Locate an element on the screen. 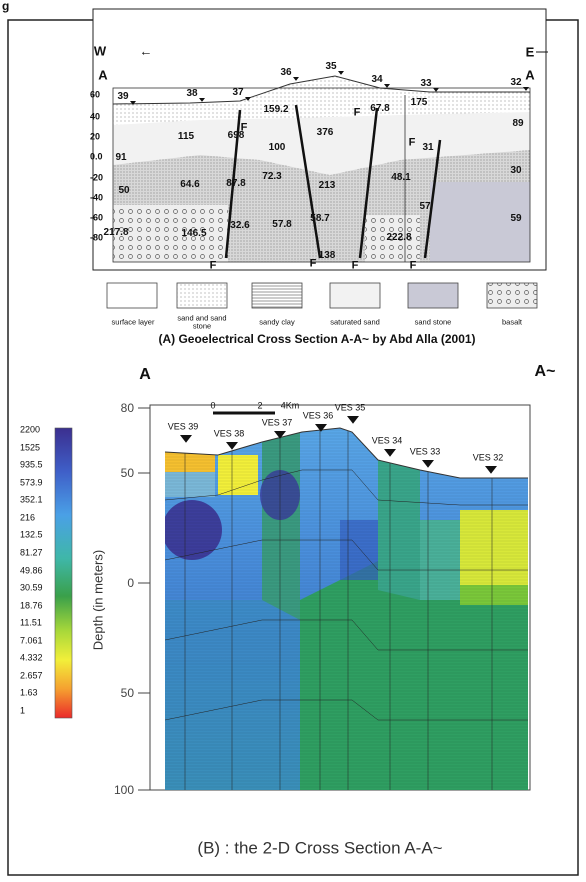 This screenshot has height=882, width=586. resistivity-value: 100 is located at coordinates (277, 147).